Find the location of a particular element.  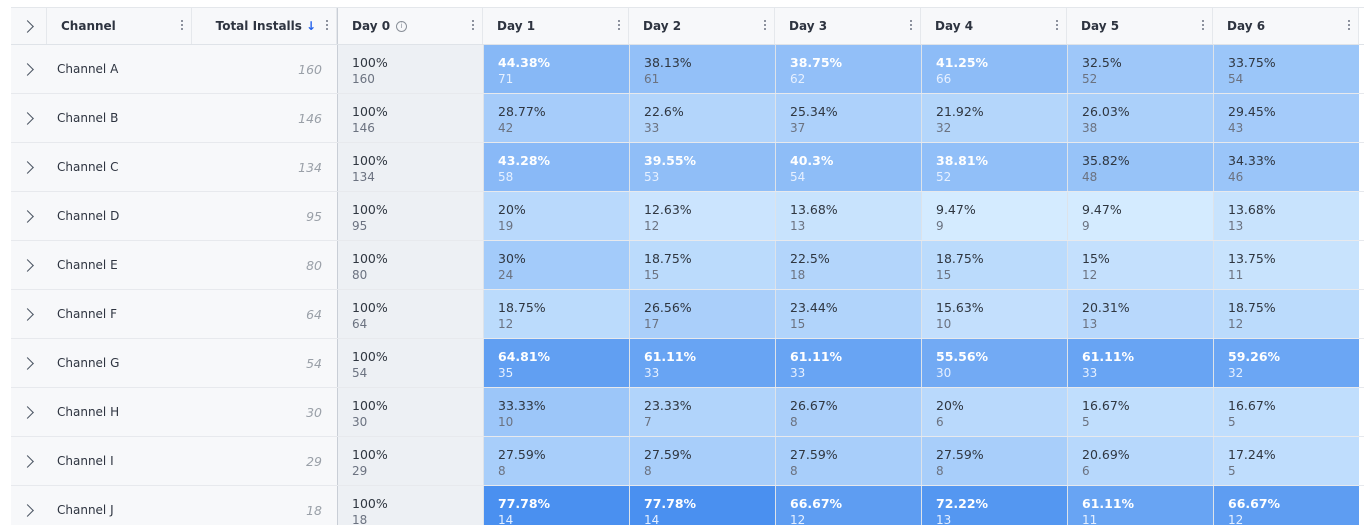

retention-count: 19 is located at coordinates (506, 226).